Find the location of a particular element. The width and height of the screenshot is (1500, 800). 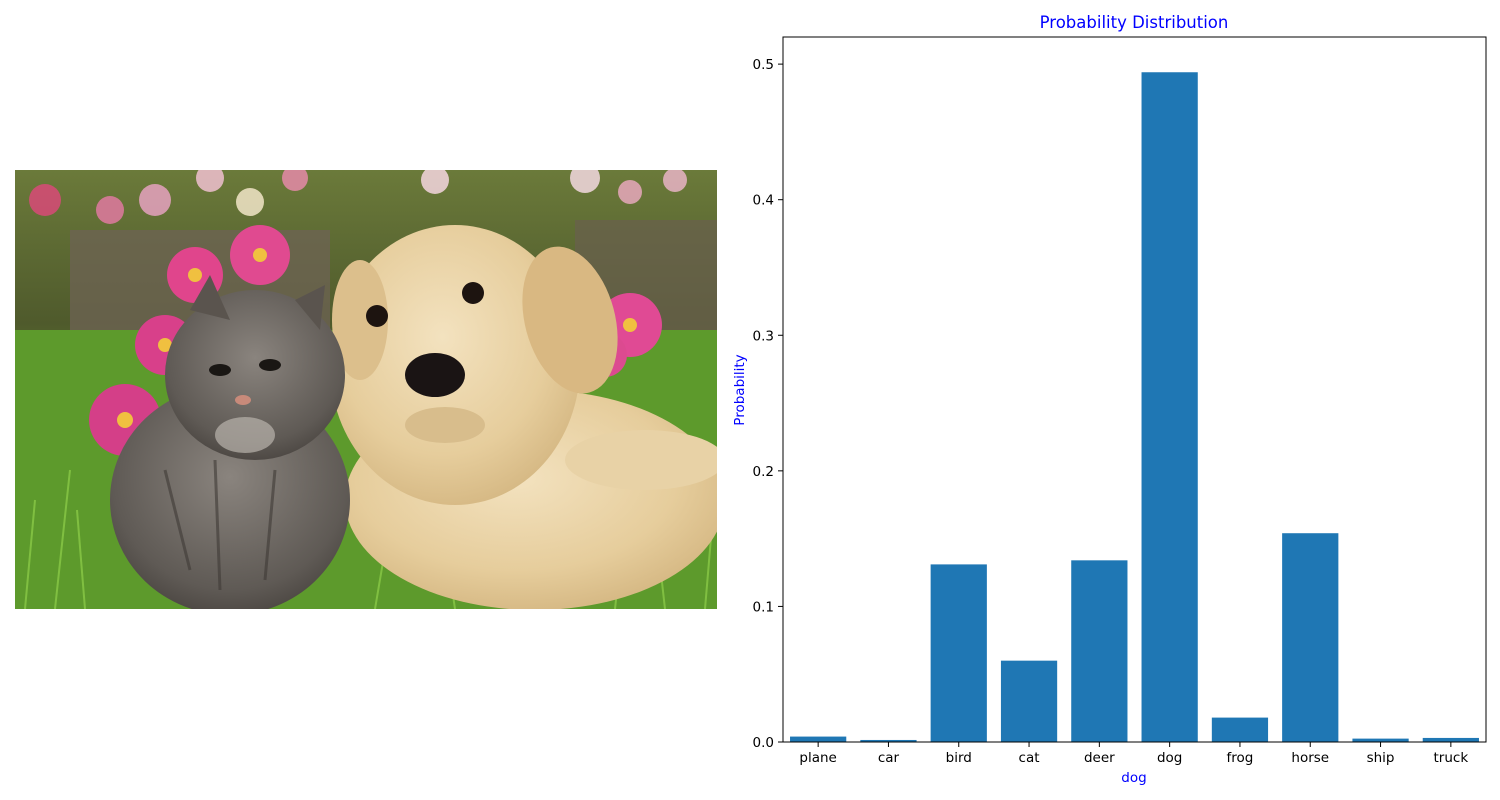

x-tick-label: dog is located at coordinates (1169, 758).